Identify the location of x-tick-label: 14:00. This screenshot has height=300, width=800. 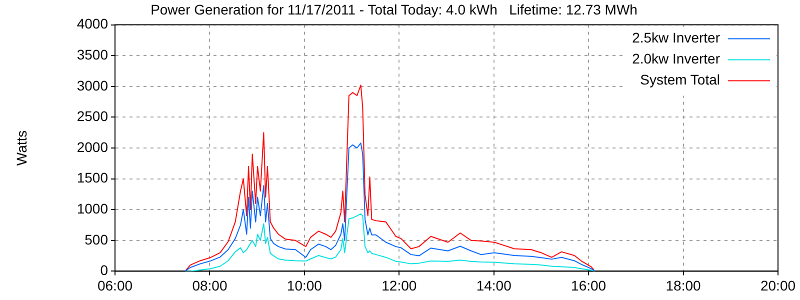
(494, 285).